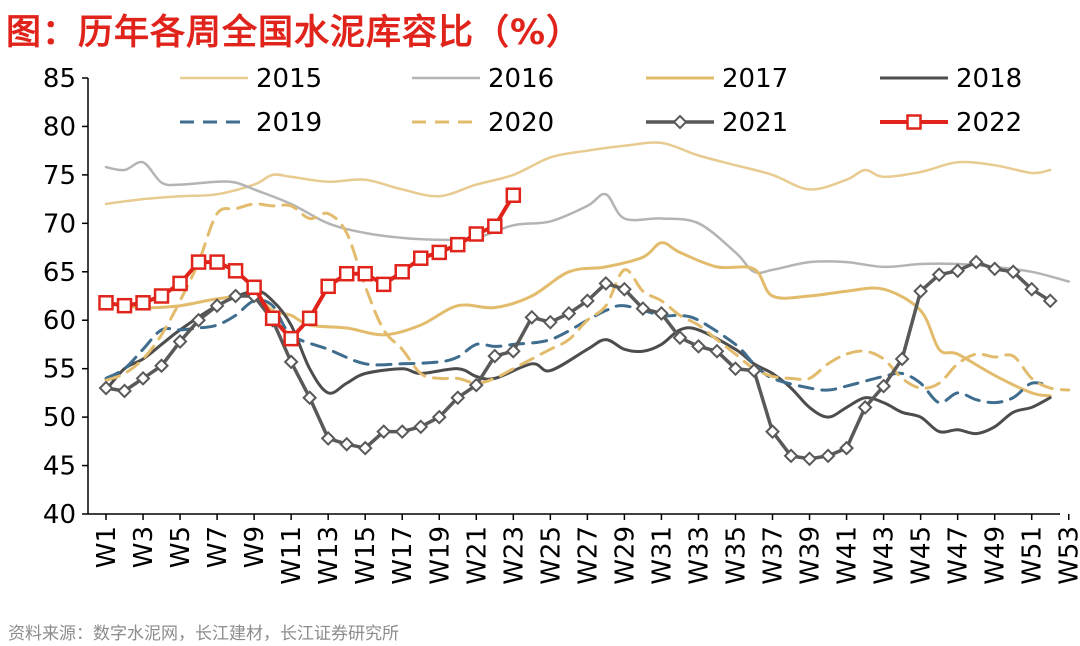 Image resolution: width=1080 pixels, height=646 pixels. What do you see at coordinates (755, 123) in the screenshot?
I see `legend-label: 2021` at bounding box center [755, 123].